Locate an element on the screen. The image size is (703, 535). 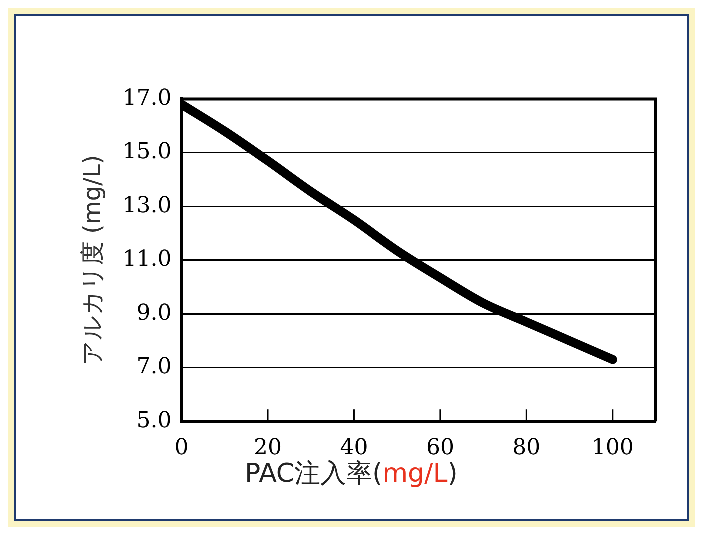
x-tick-label: 20 is located at coordinates (268, 448).